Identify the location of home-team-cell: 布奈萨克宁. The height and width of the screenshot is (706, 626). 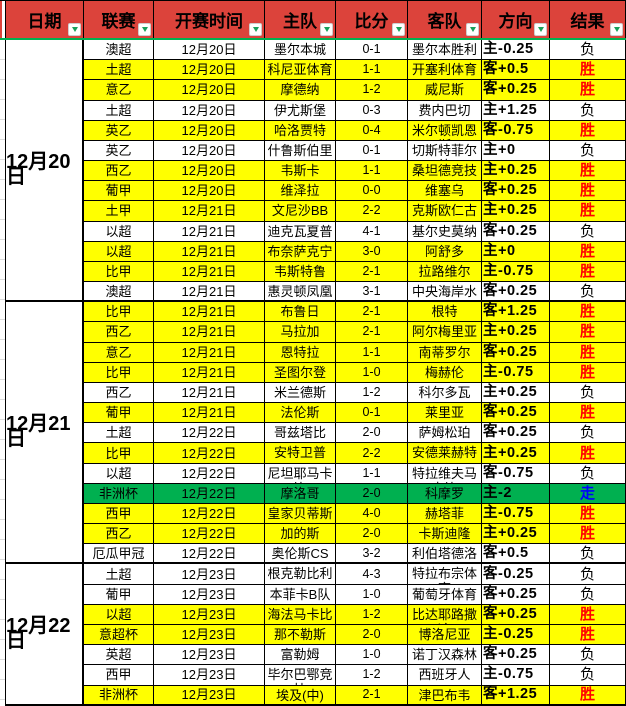
(300, 251).